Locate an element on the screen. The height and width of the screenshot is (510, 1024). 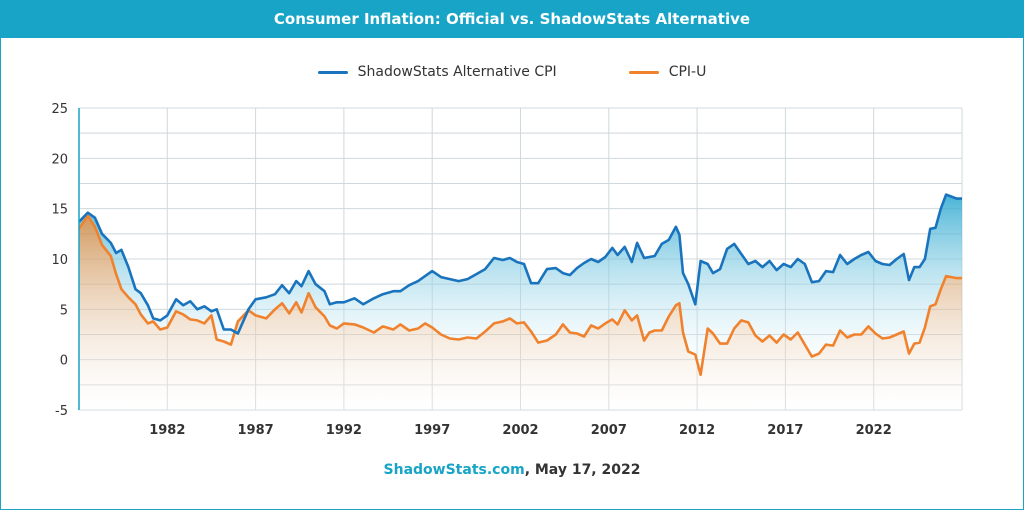
x-tick-label: 1997 is located at coordinates (432, 430).